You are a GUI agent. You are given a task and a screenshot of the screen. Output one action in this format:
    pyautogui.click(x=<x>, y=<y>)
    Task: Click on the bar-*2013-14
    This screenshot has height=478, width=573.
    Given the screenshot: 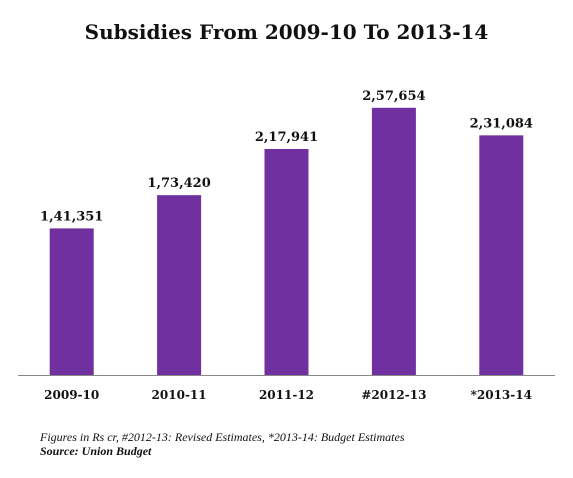 What is the action you would take?
    pyautogui.click(x=501, y=255)
    